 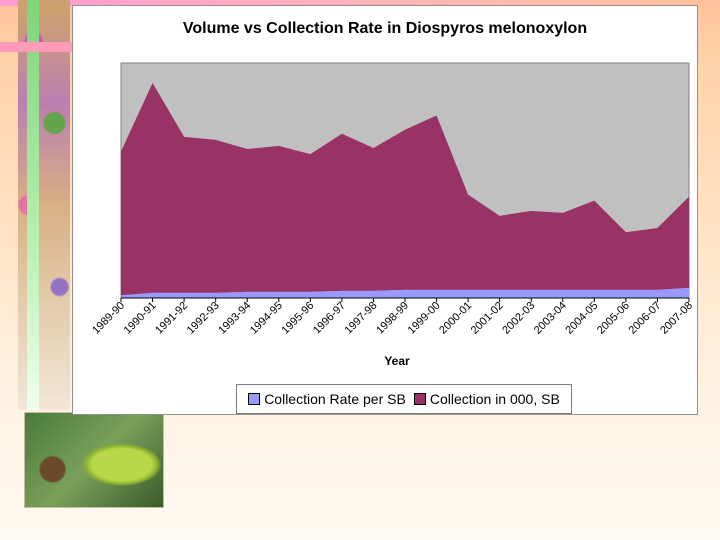 What do you see at coordinates (297, 318) in the screenshot?
I see `x-tick-label: 1995-96` at bounding box center [297, 318].